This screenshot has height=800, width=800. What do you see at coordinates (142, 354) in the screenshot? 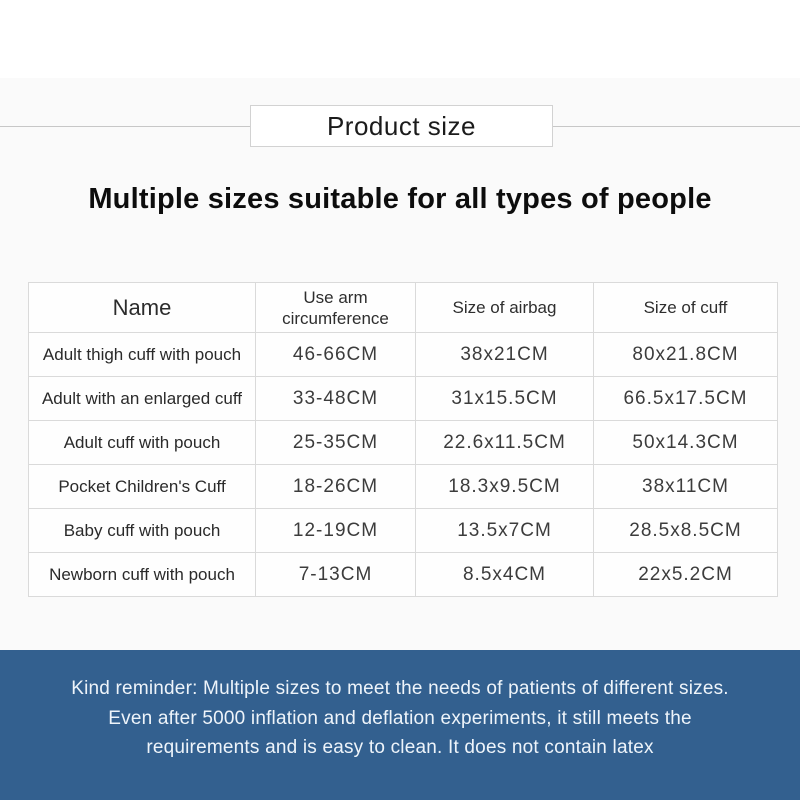
I see `cell-name: Adult thigh cuff with pouch` at bounding box center [142, 354].